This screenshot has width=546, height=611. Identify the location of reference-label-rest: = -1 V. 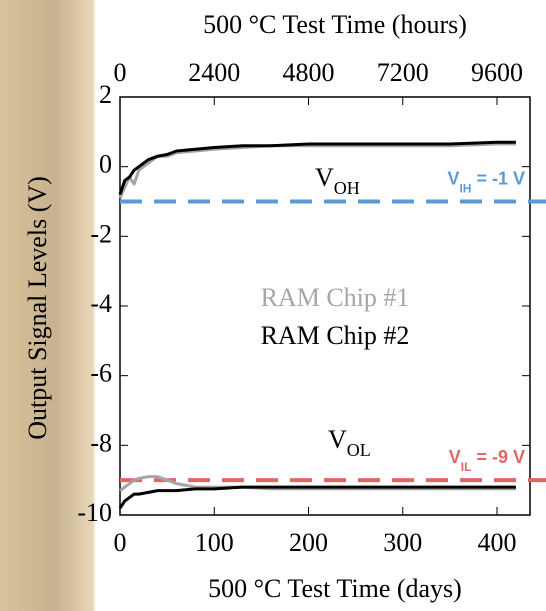
(498, 178).